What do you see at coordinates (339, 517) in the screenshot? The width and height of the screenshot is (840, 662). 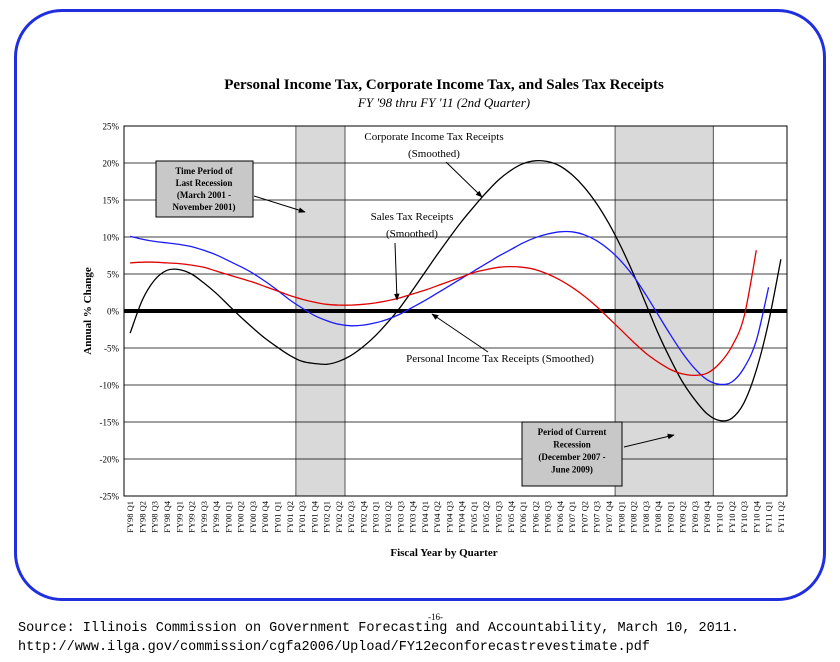 I see `x-tick-label: FY02 Q2` at bounding box center [339, 517].